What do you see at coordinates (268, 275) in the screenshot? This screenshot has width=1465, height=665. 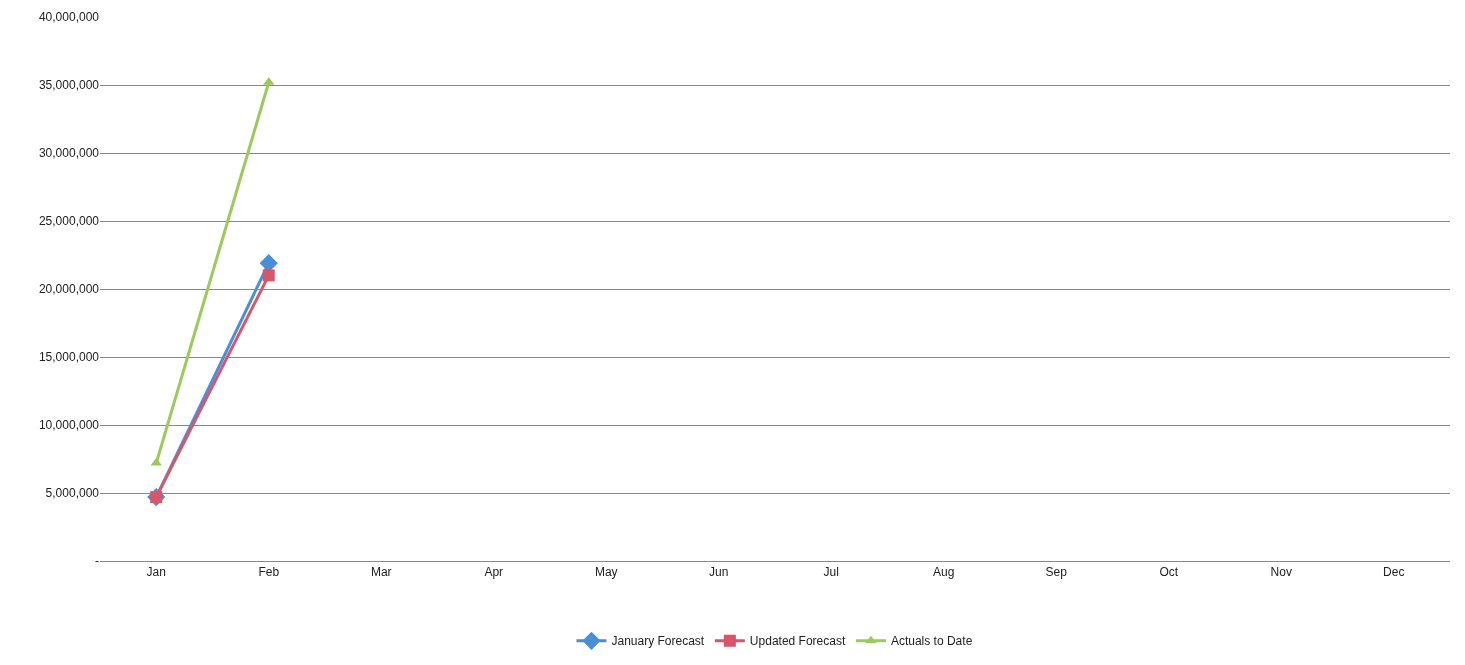 I see `point` at bounding box center [268, 275].